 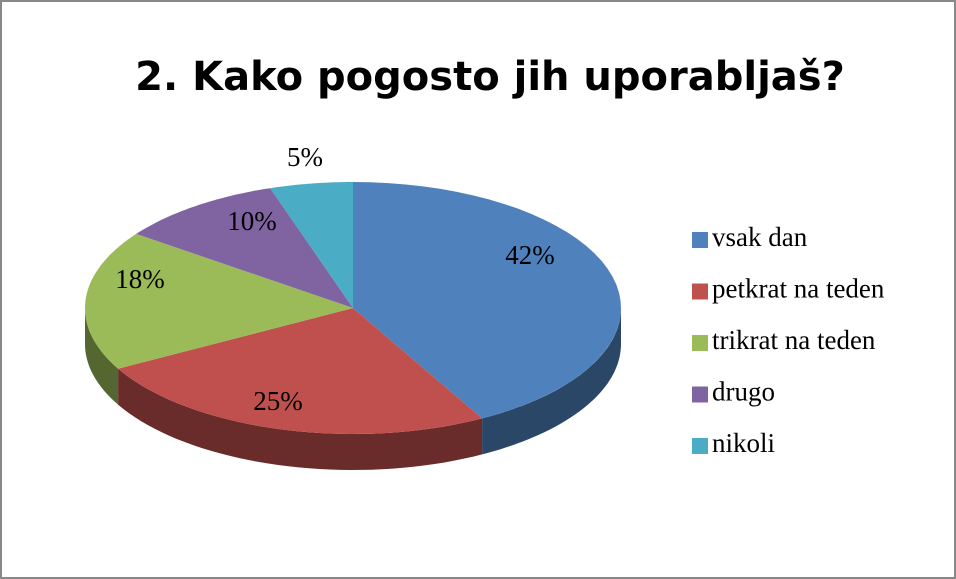 I want to click on data-label: 18%, so click(x=140, y=279).